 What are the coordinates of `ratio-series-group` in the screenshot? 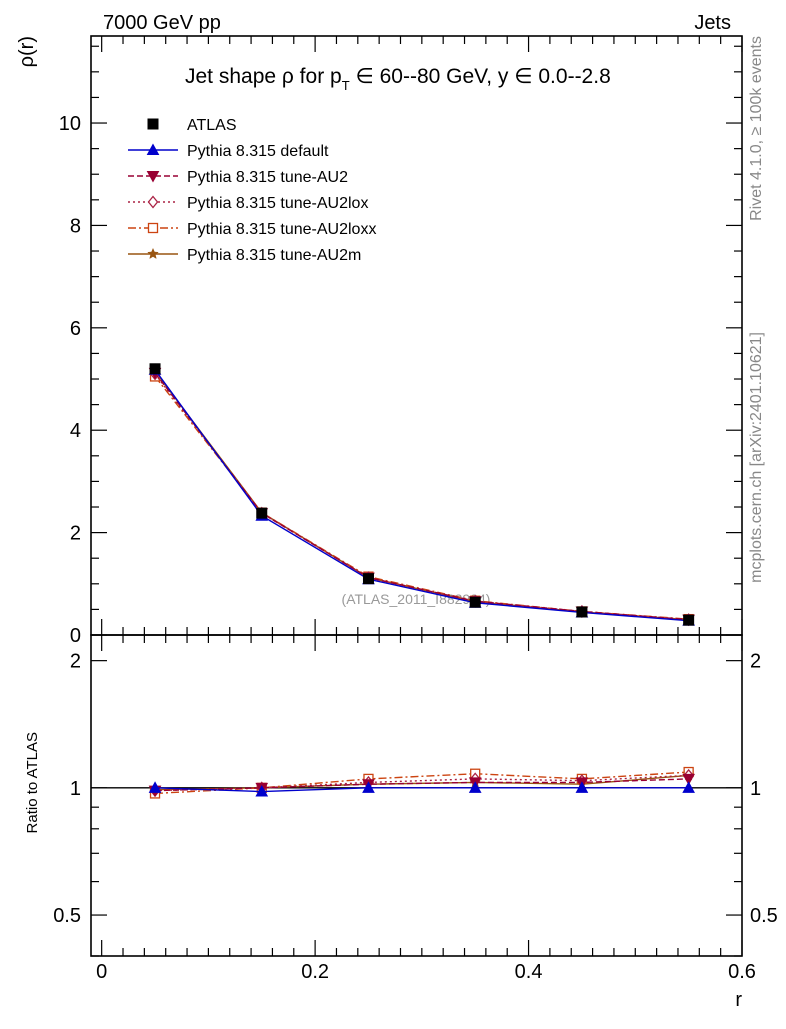 It's located at (421, 782).